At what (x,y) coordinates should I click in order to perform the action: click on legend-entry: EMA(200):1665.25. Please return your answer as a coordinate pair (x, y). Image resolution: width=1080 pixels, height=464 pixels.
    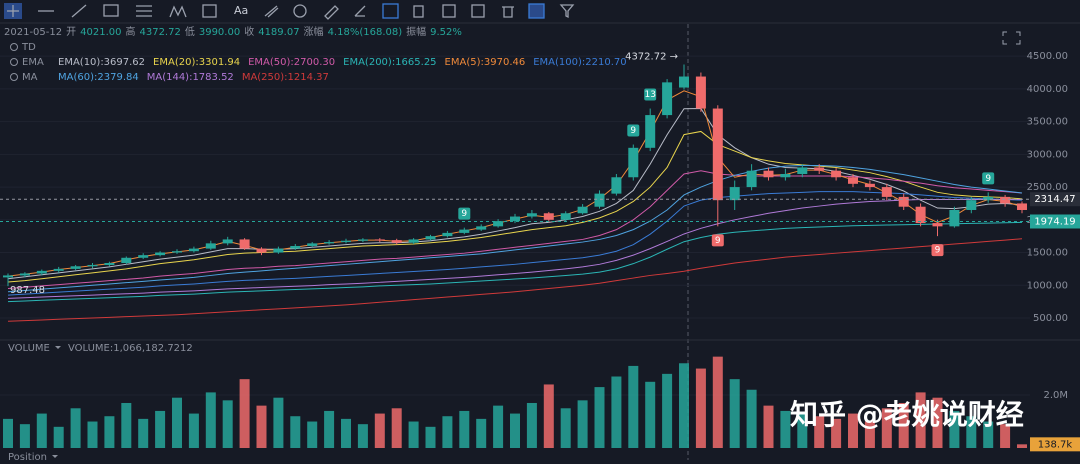
    Looking at the image, I should click on (389, 62).